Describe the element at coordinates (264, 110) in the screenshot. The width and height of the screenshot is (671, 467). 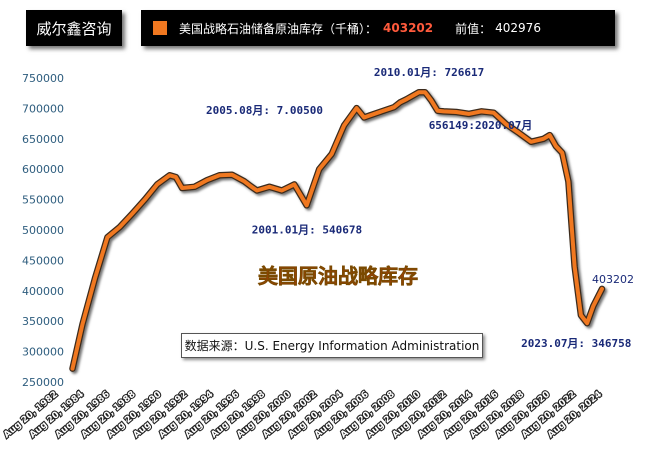
I see `data-annotation: 2005.08月: 7.00500` at that location.